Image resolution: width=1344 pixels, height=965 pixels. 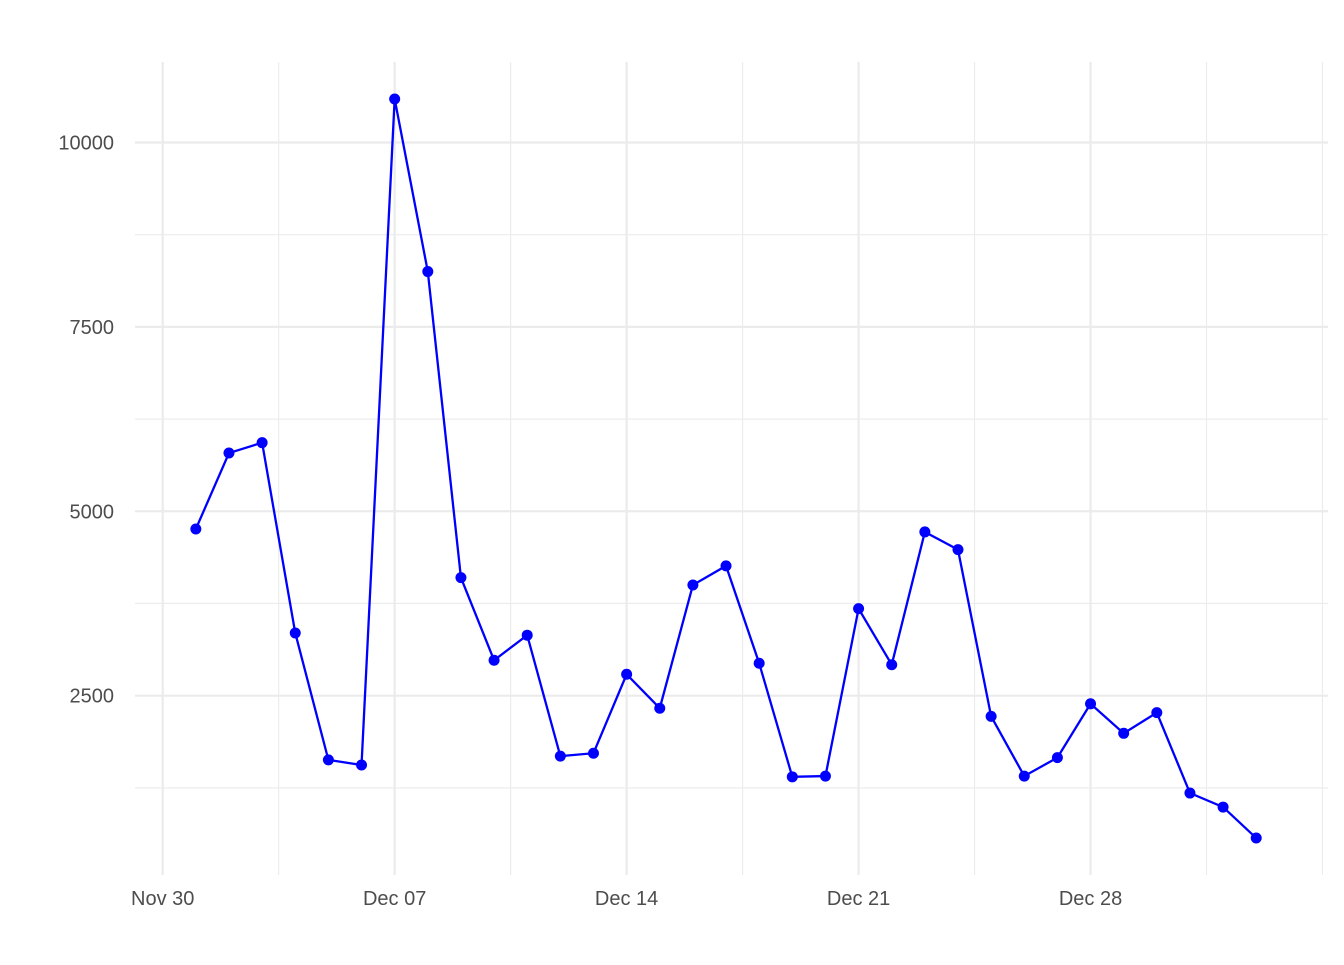 I want to click on x-tick-label: Dec 28, so click(x=1090, y=899).